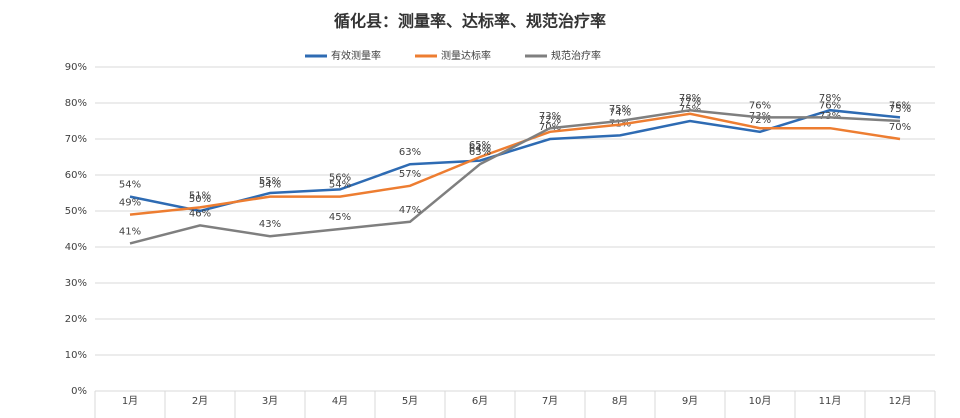  Describe the element at coordinates (76, 139) in the screenshot. I see `y-tick-label: 70%` at that location.